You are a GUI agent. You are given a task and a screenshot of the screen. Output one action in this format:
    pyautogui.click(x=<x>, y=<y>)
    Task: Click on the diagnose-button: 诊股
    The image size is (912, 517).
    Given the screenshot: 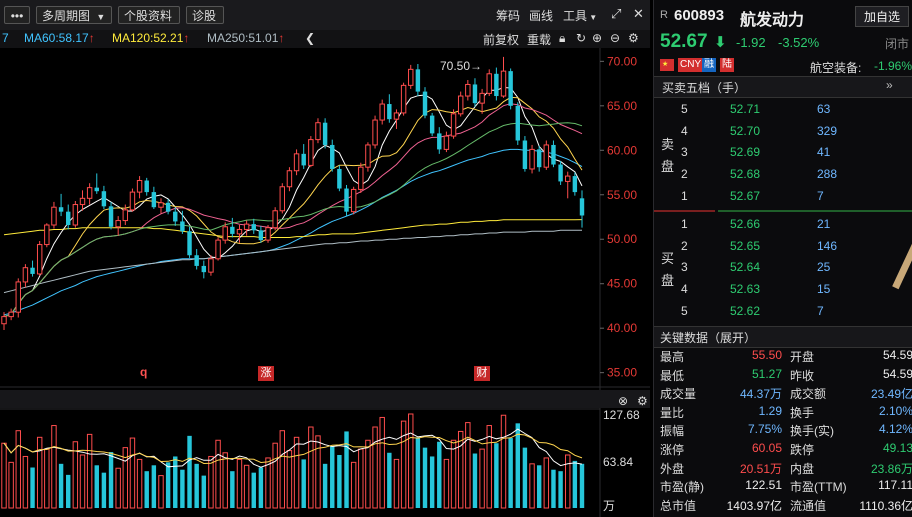 What is the action you would take?
    pyautogui.click(x=205, y=15)
    